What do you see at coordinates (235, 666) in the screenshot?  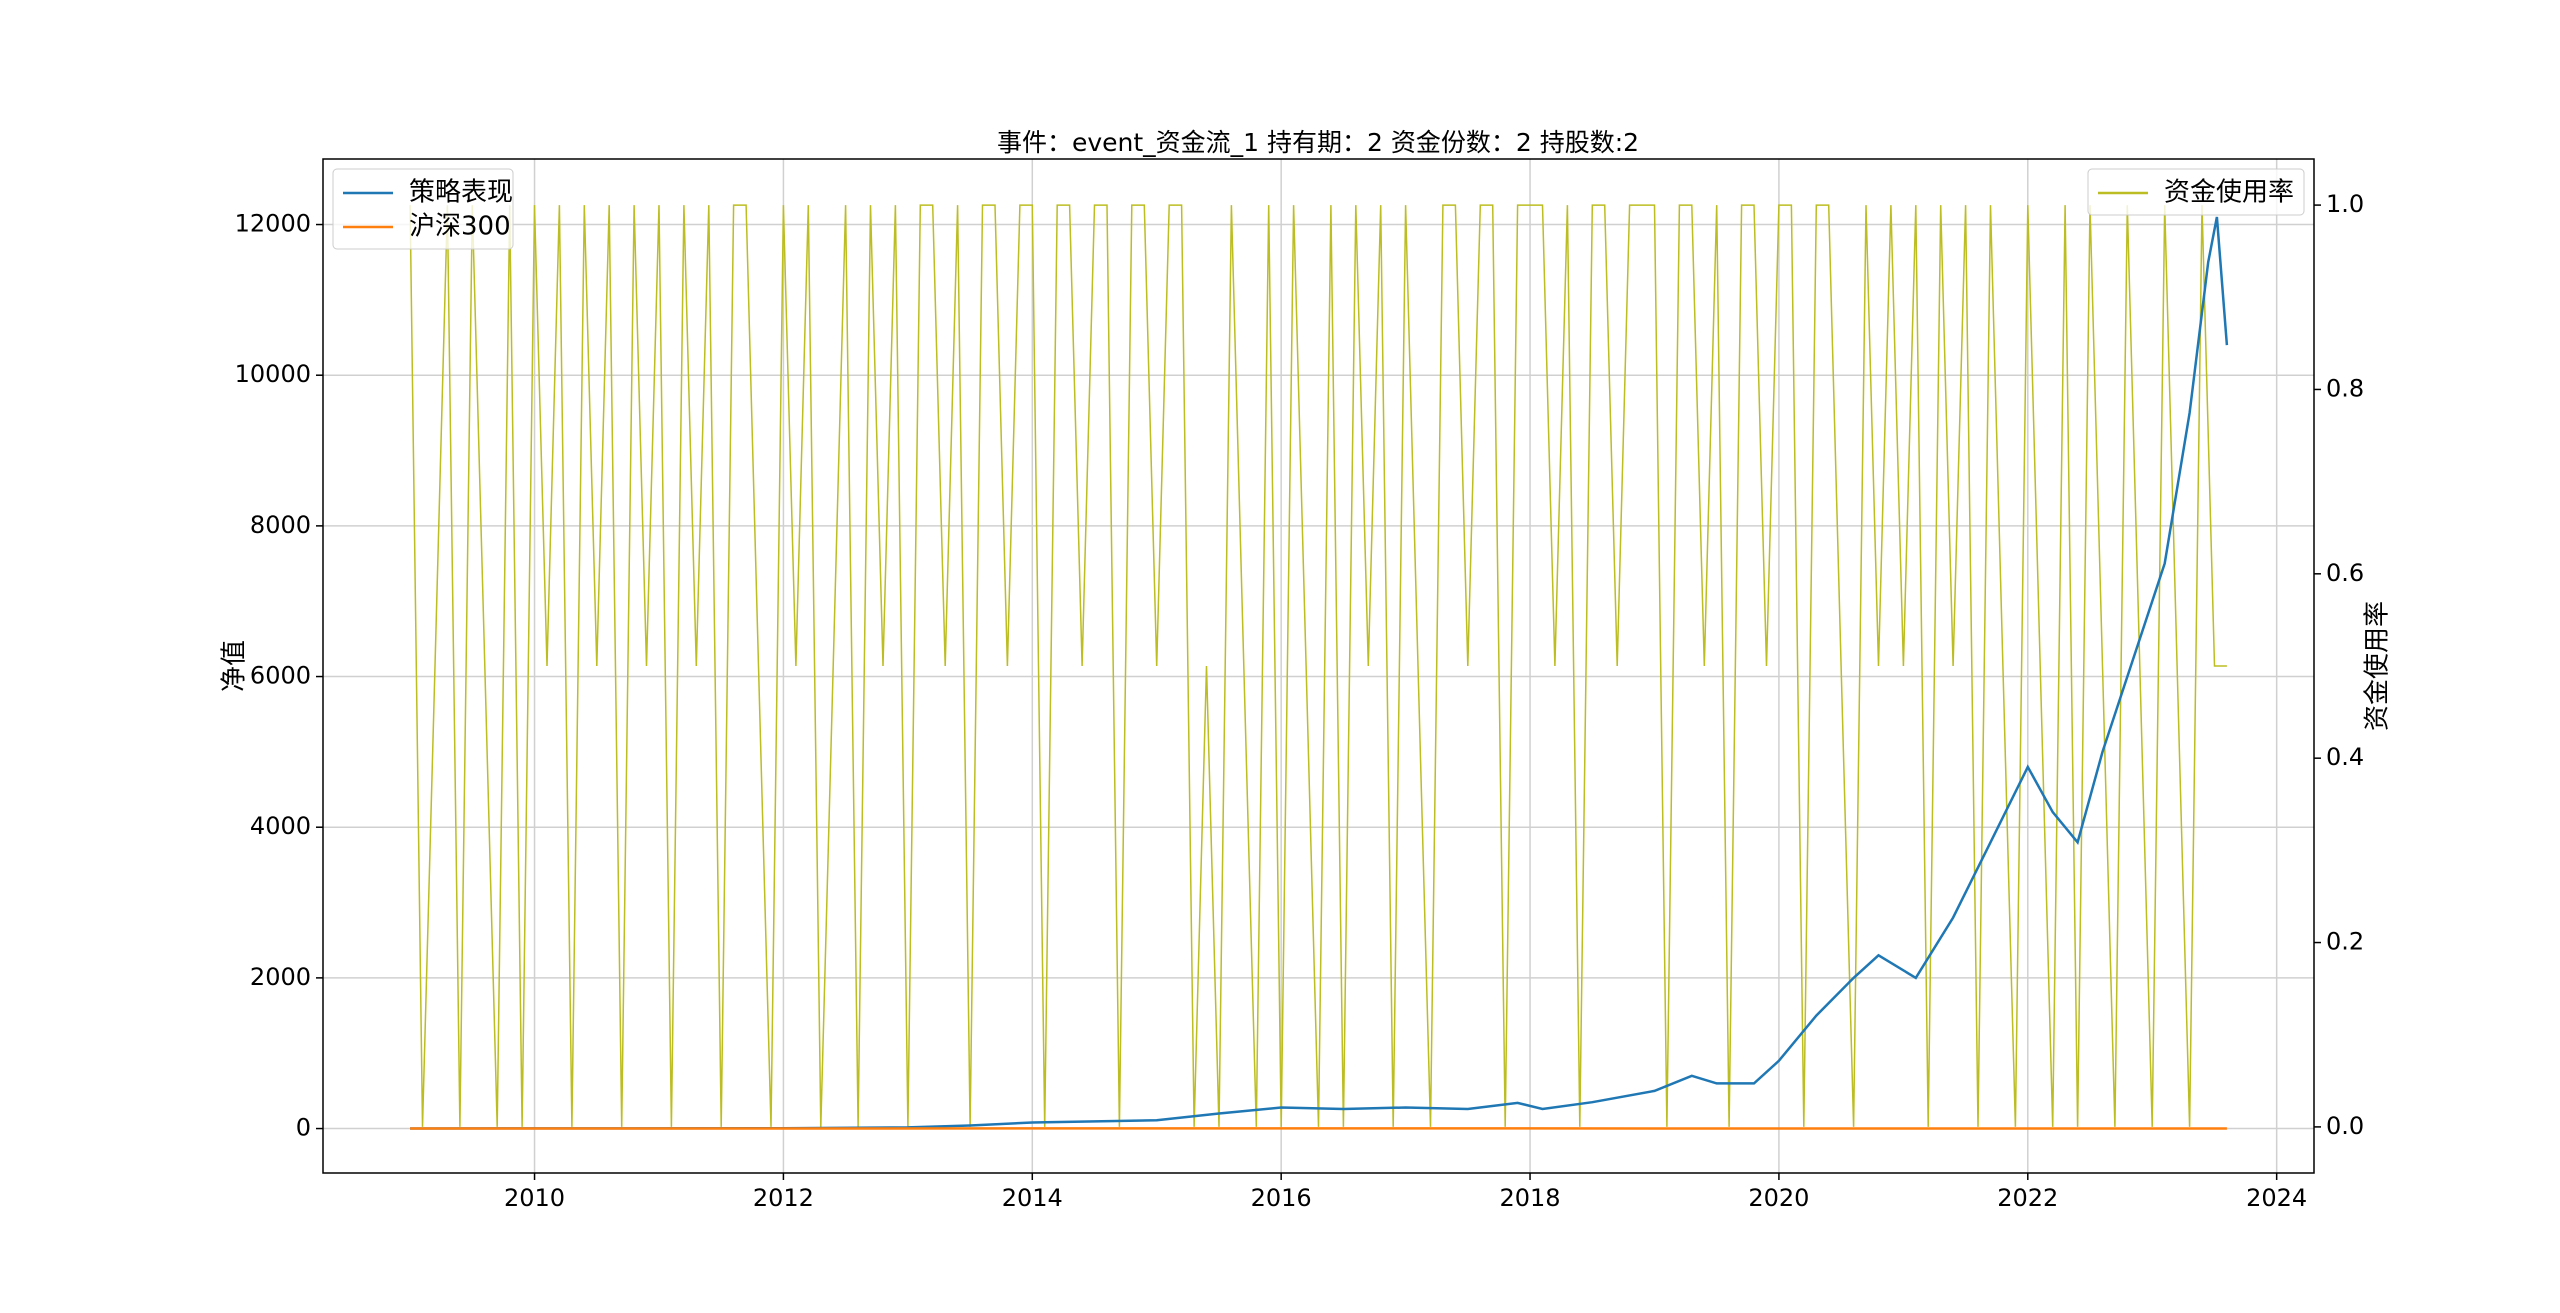 I see `y-axis-label: 净值` at bounding box center [235, 666].